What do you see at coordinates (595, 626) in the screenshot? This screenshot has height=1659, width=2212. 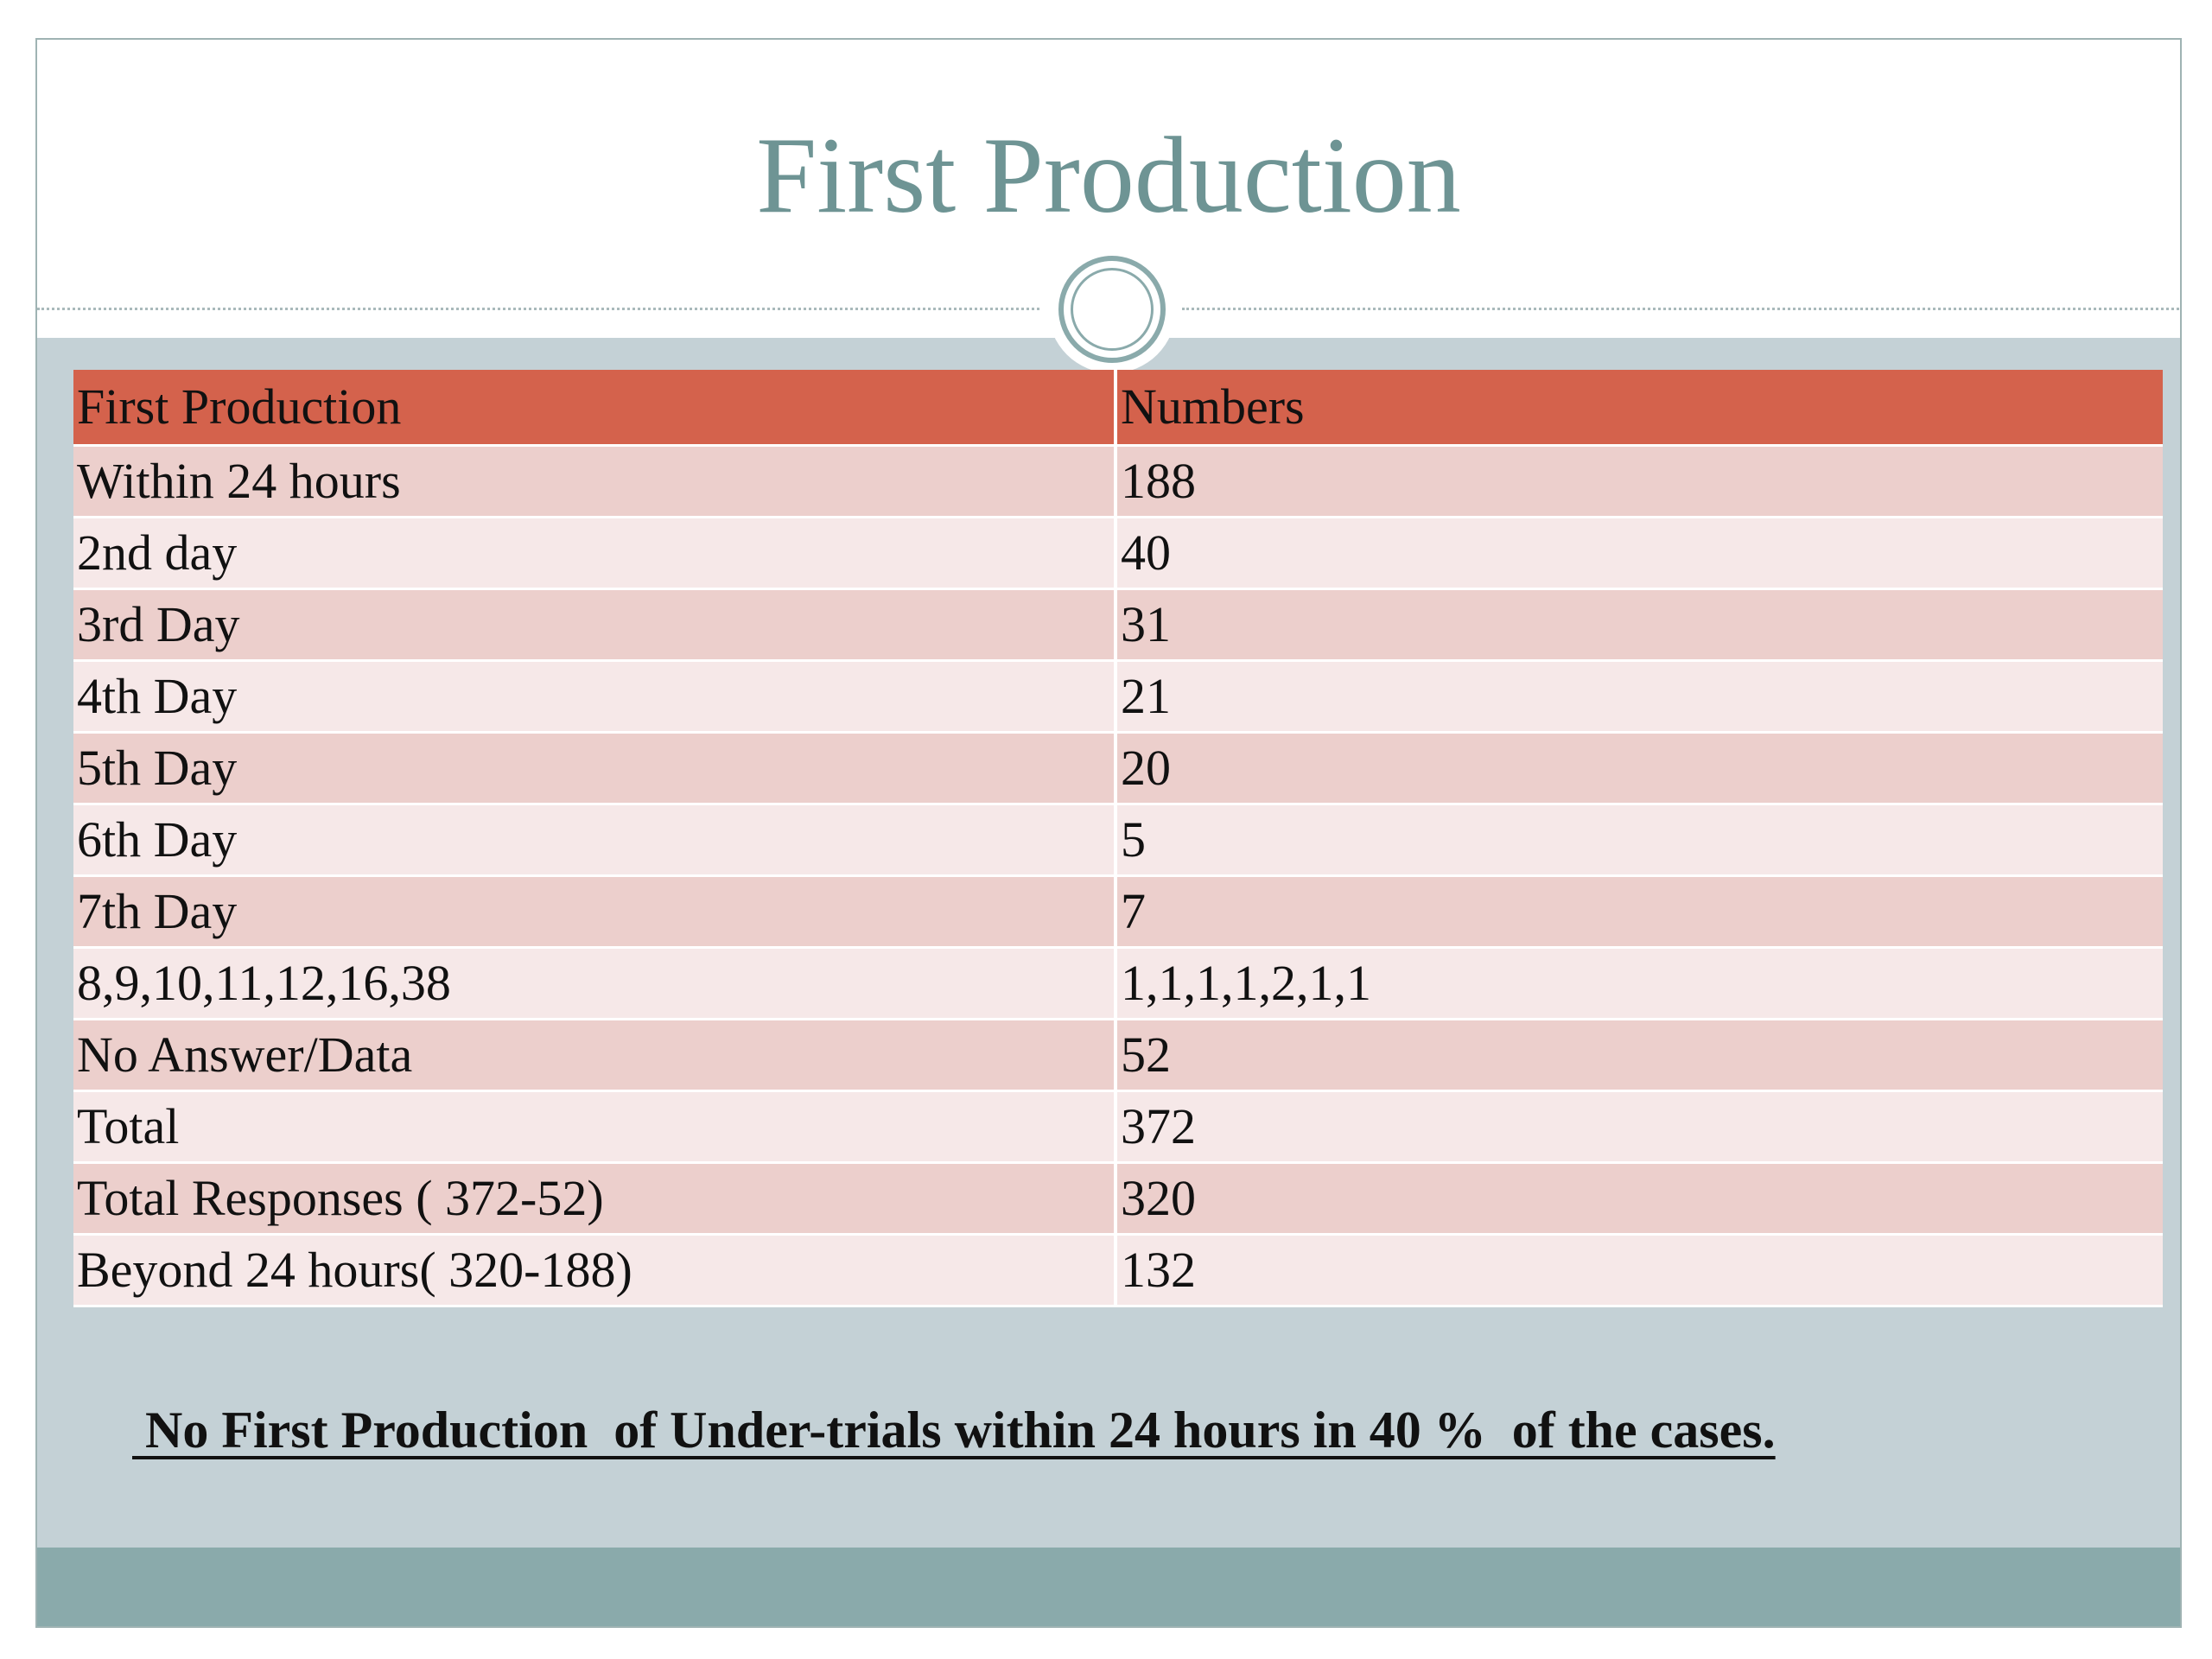 I see `row-label: 3rd Day` at bounding box center [595, 626].